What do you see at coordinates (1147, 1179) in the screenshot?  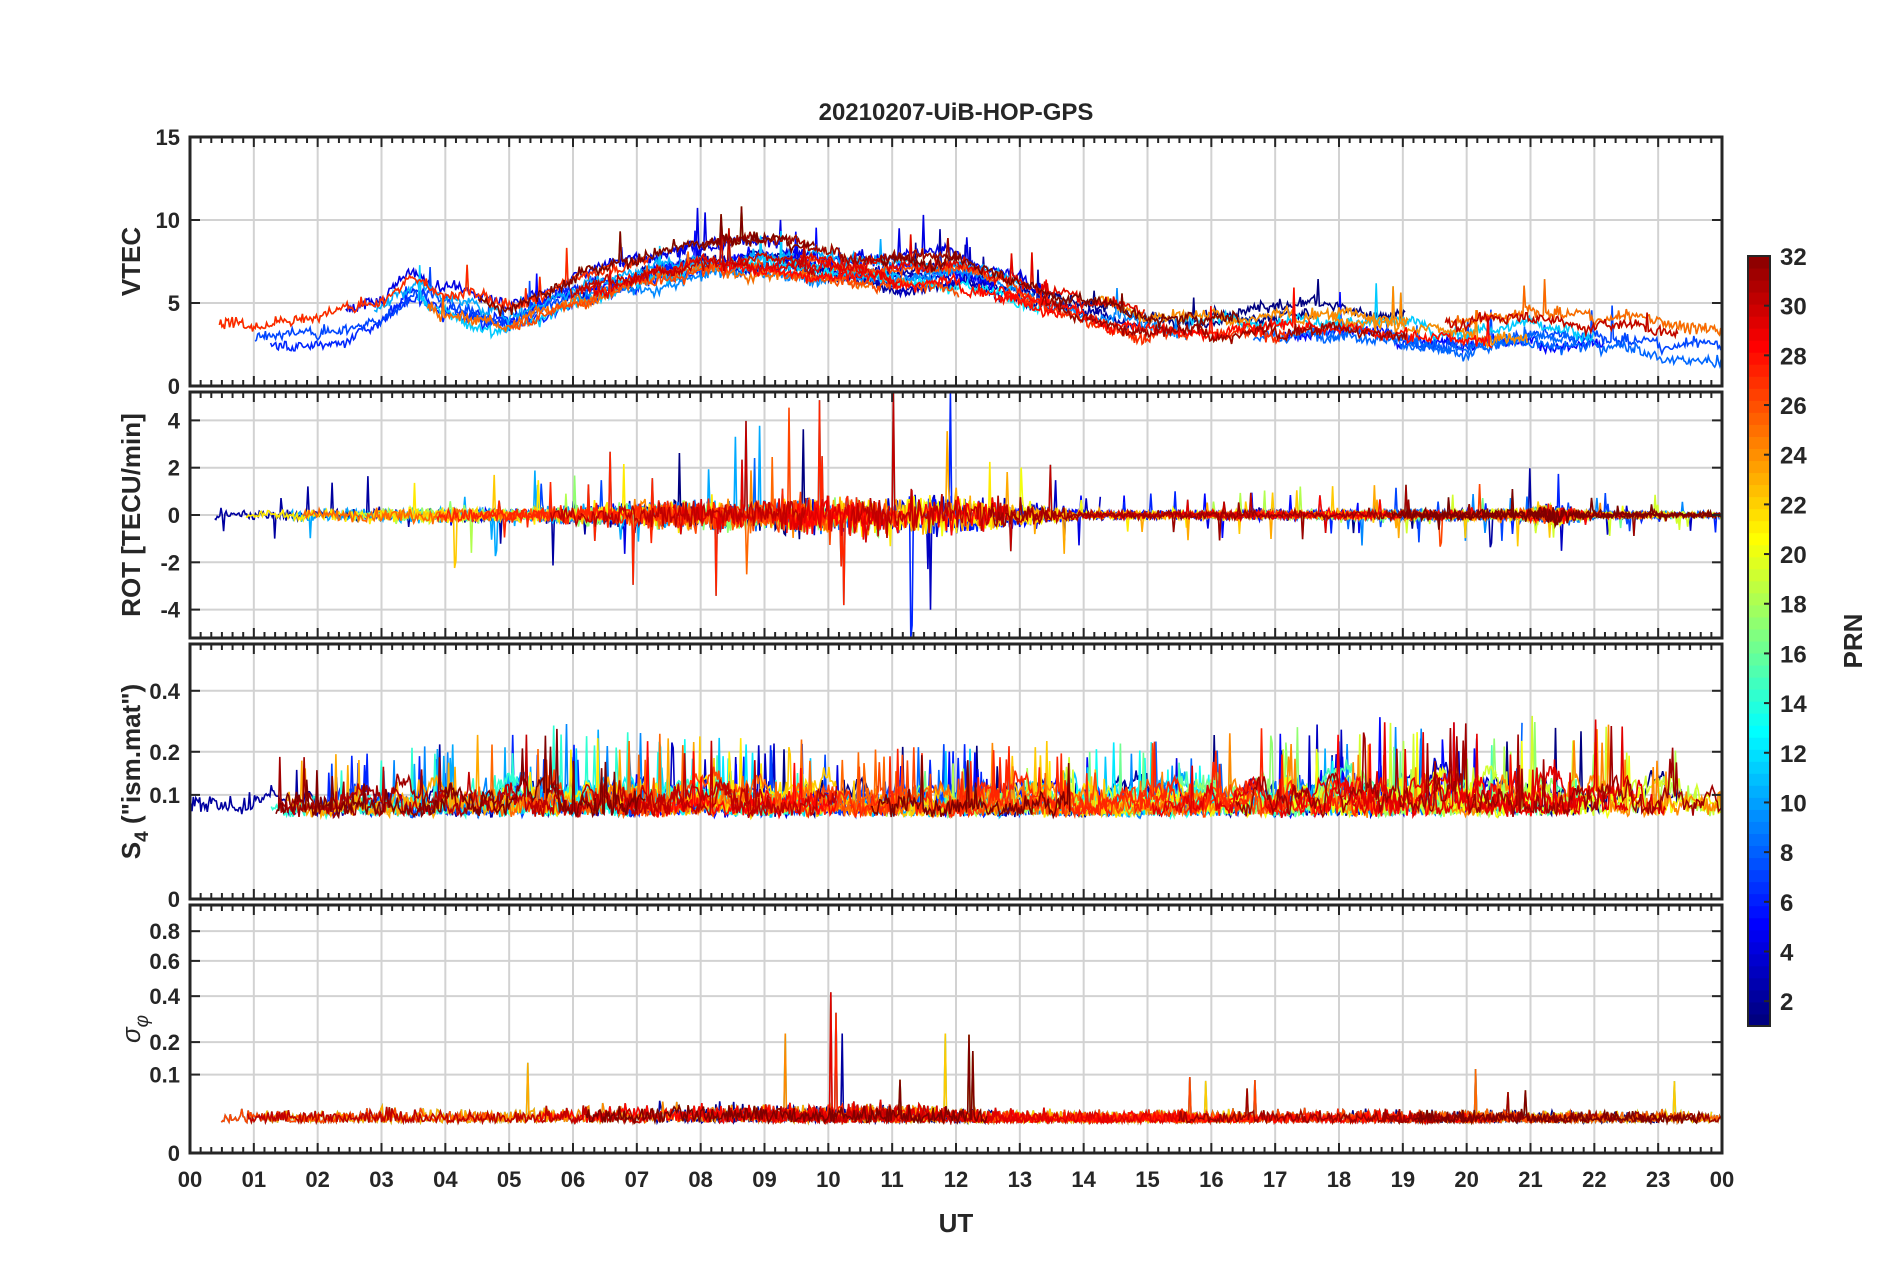 I see `x-tick-label: 15` at bounding box center [1147, 1179].